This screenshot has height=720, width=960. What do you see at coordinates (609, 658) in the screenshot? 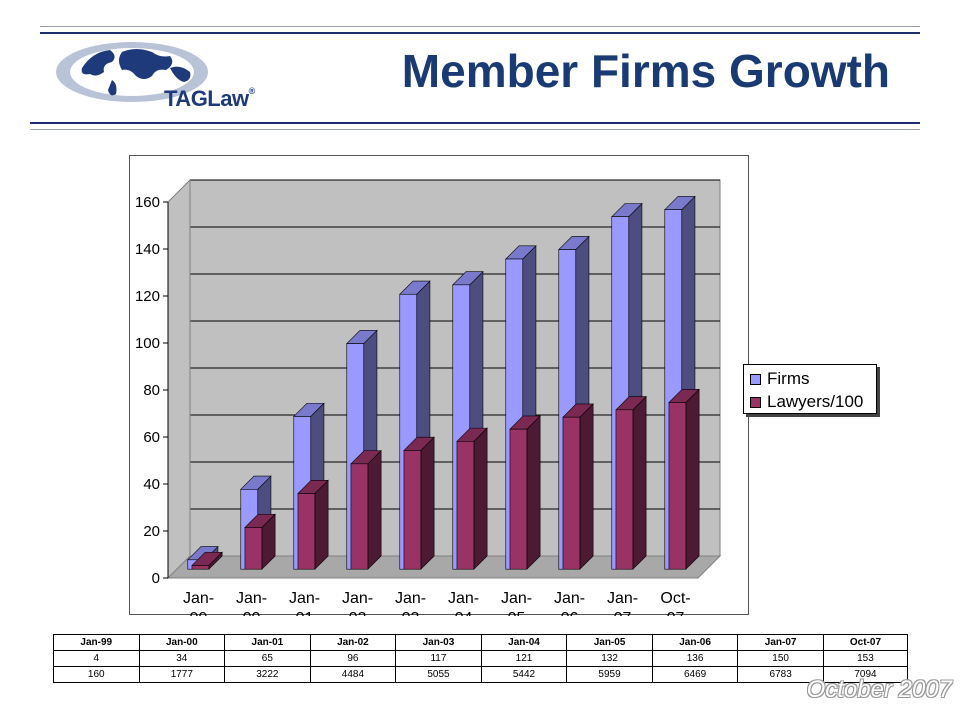
I see `table-cell: 132` at bounding box center [609, 658].